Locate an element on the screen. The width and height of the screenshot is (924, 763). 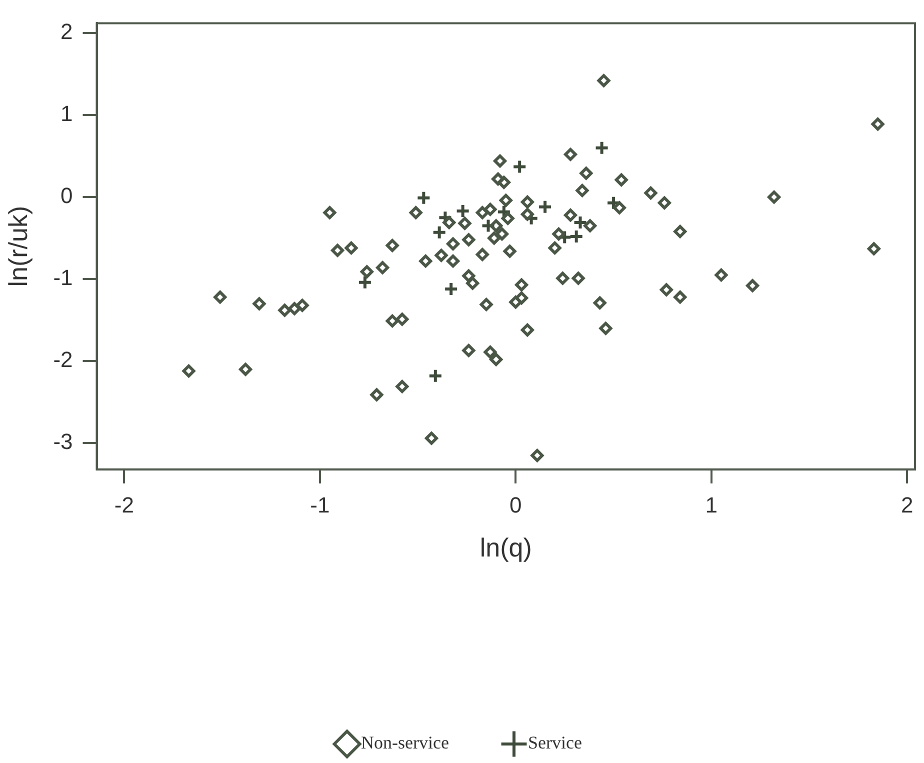
y-tick-label: -2 is located at coordinates (63, 359).